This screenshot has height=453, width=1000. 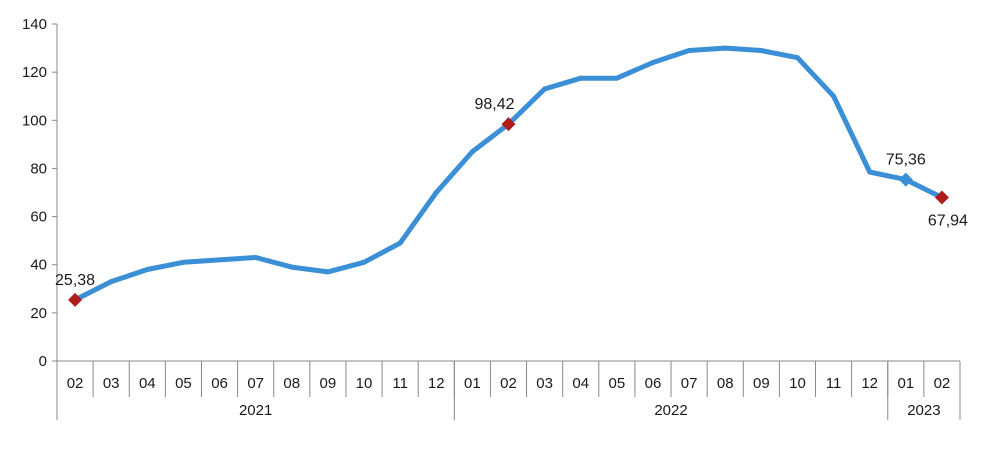 What do you see at coordinates (948, 220) in the screenshot?
I see `data-label: 67,94` at bounding box center [948, 220].